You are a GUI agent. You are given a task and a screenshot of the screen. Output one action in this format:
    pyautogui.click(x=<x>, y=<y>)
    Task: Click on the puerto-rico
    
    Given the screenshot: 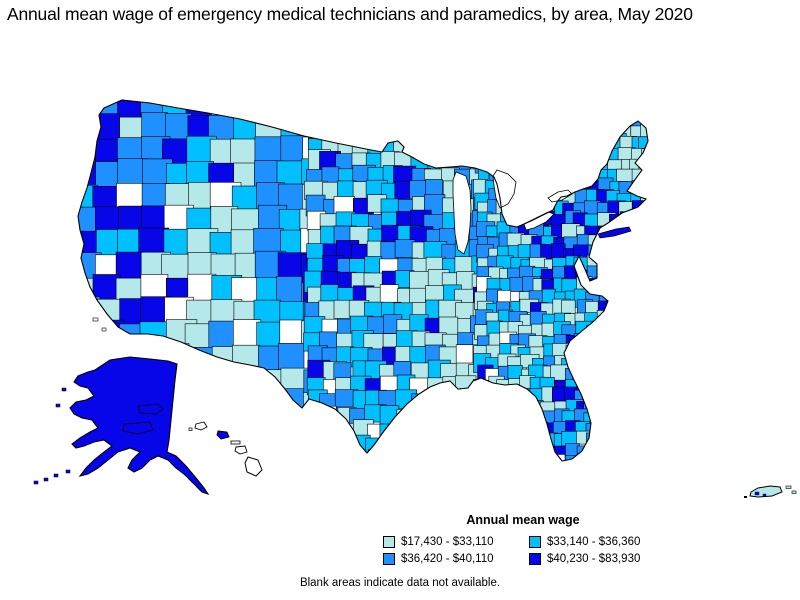 What is the action you would take?
    pyautogui.click(x=770, y=491)
    